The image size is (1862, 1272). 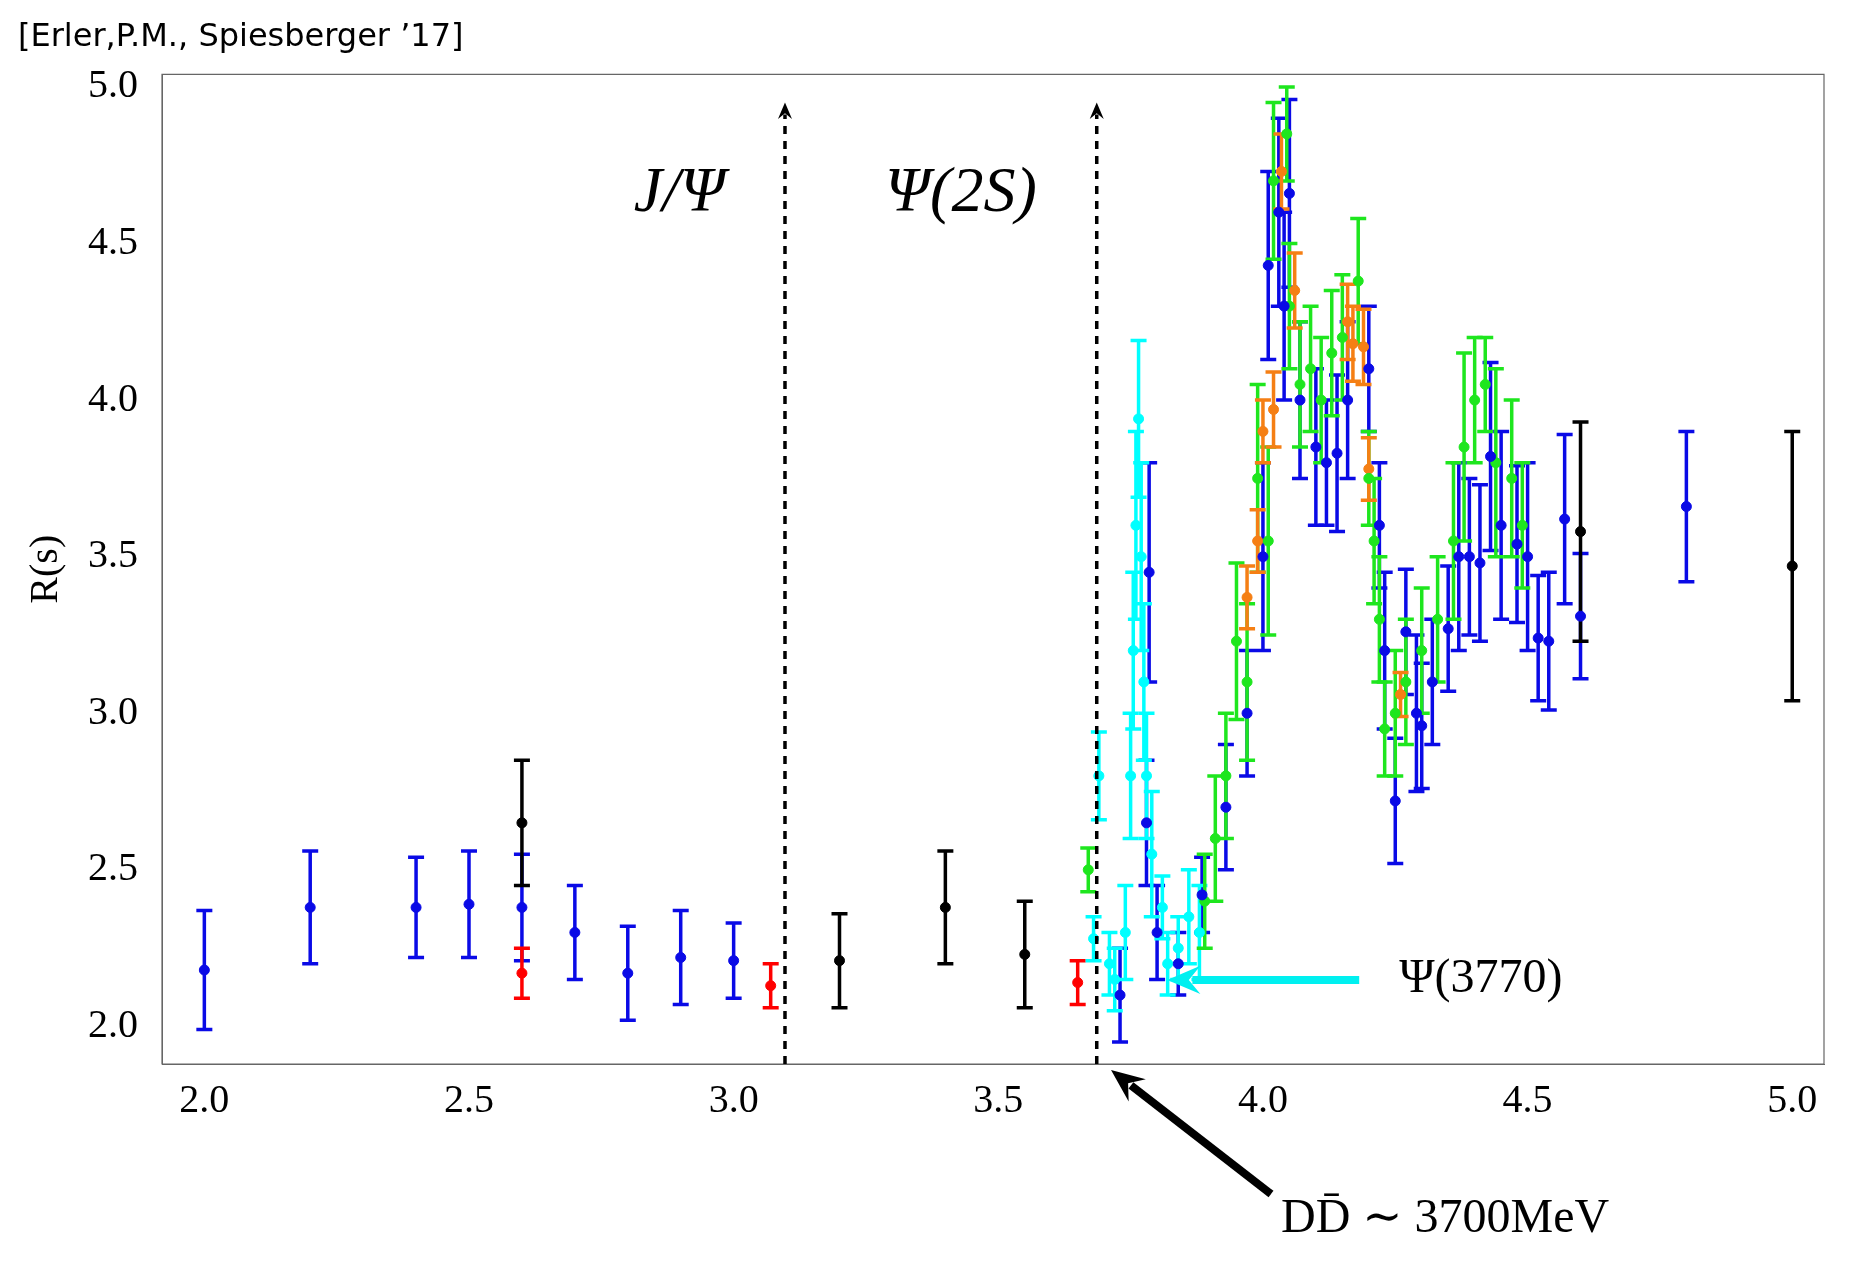 What do you see at coordinates (733, 1098) in the screenshot?
I see `x-tick-label: 3.0` at bounding box center [733, 1098].